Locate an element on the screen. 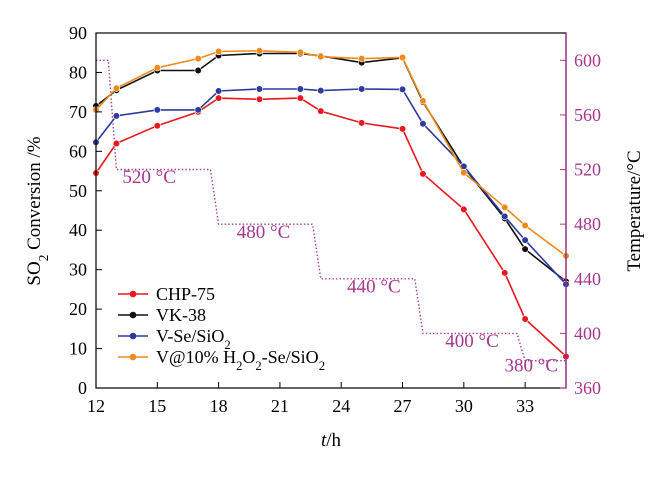  legend-item: VK-38 is located at coordinates (162, 315).